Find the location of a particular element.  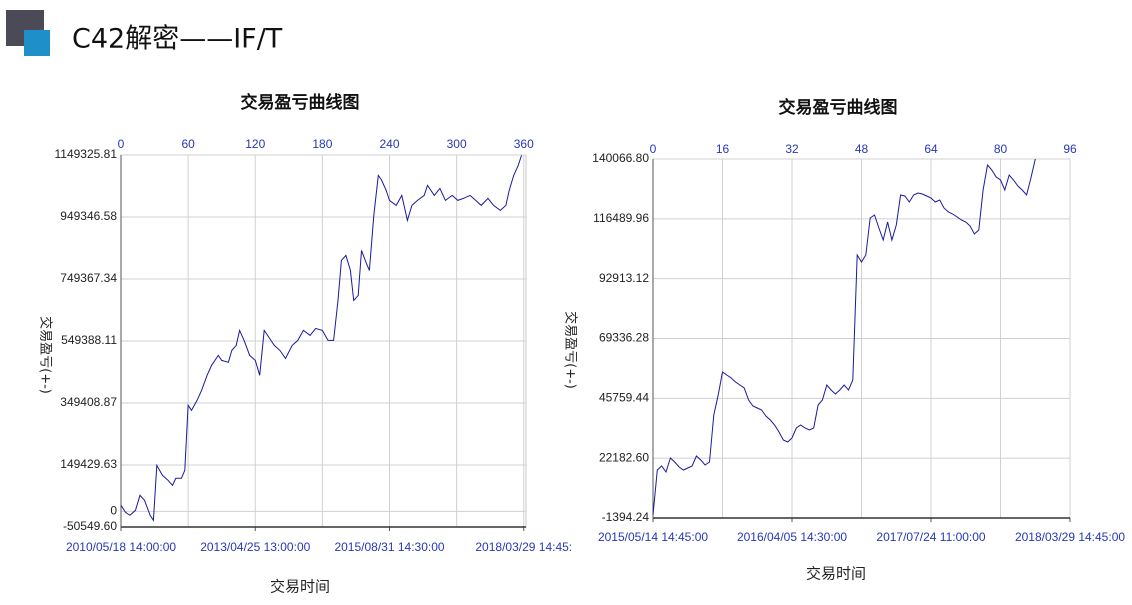

date-tick-label: 2017/07/24 11:00:00 is located at coordinates (931, 537).